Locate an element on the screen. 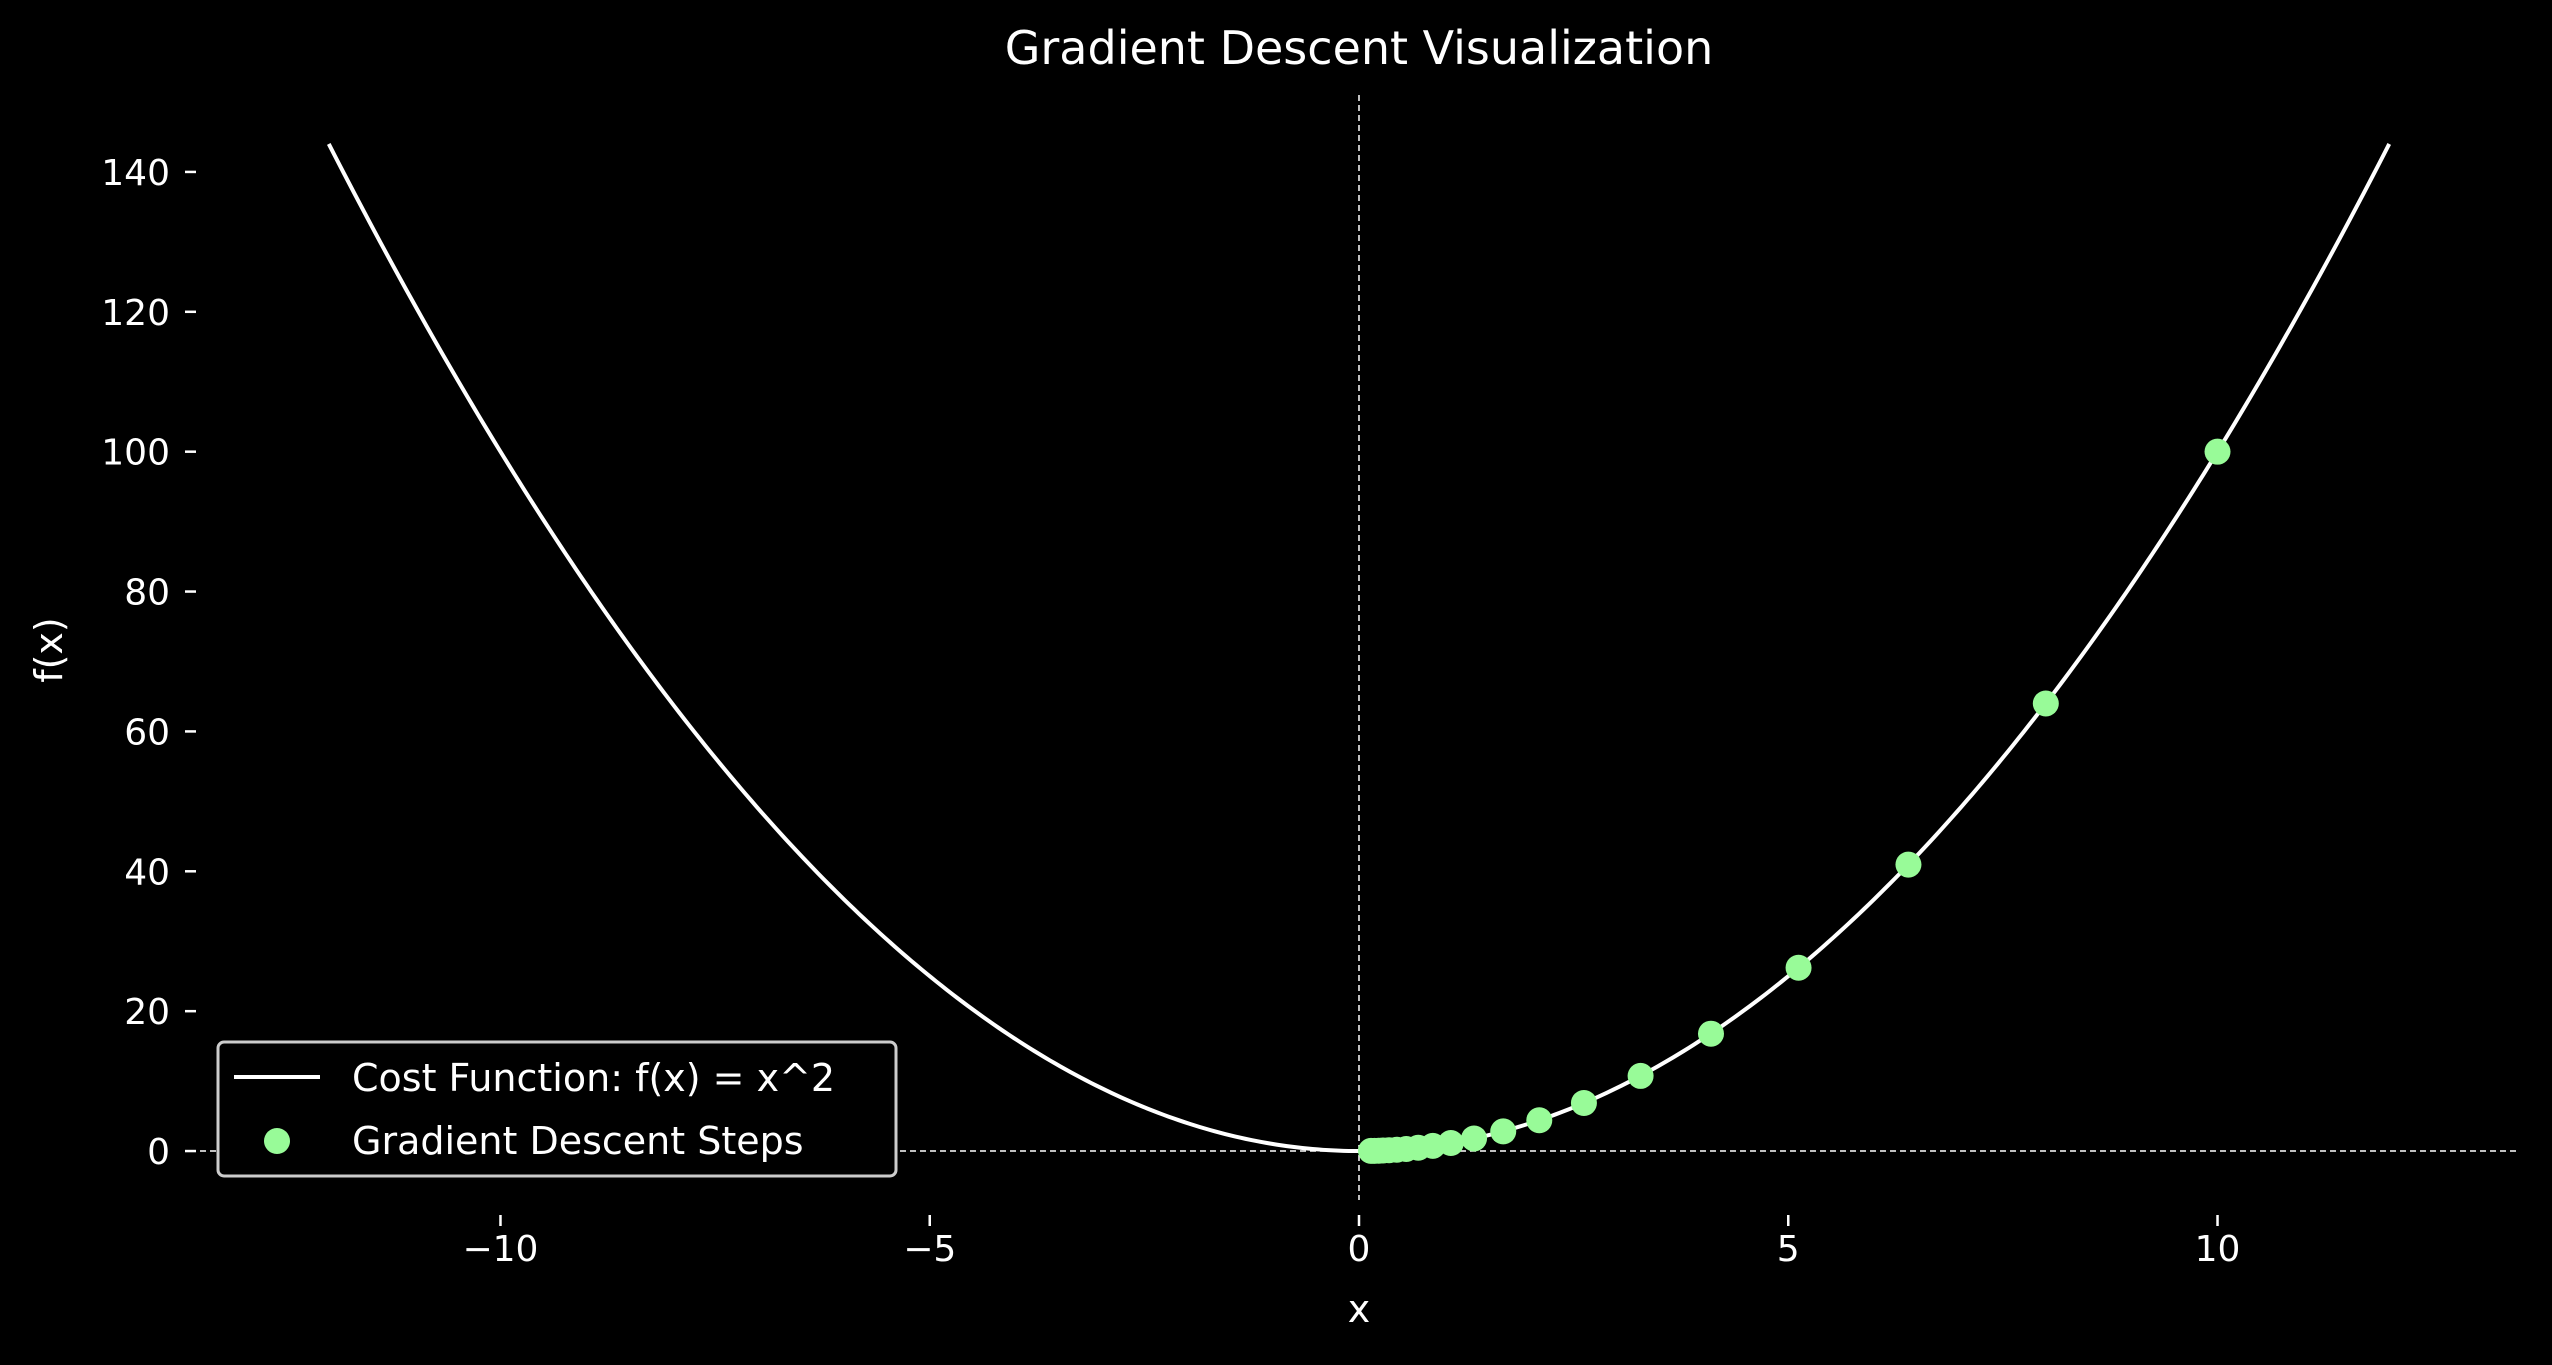 The image size is (2552, 1365). x-tick-label: −5 is located at coordinates (929, 1249).